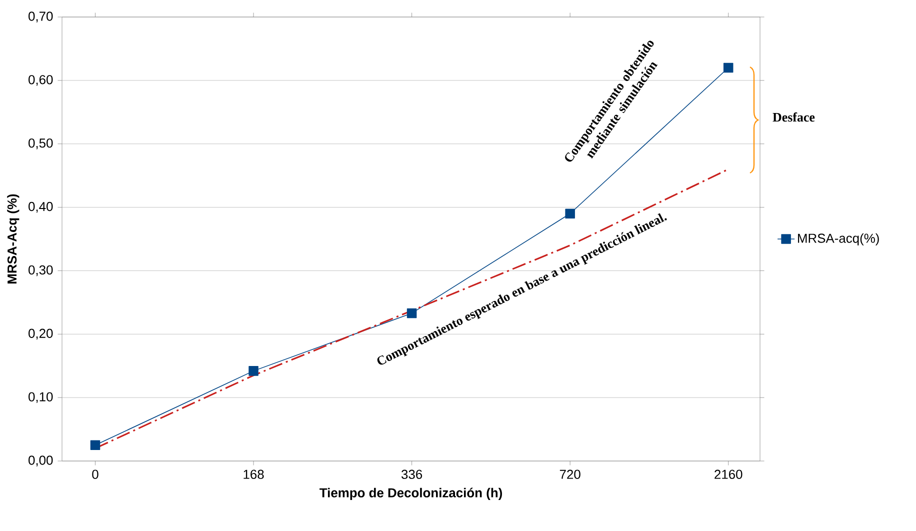 The width and height of the screenshot is (916, 531). What do you see at coordinates (411, 494) in the screenshot?
I see `x-axis-title: Tiempo de Decolonización (h)` at bounding box center [411, 494].